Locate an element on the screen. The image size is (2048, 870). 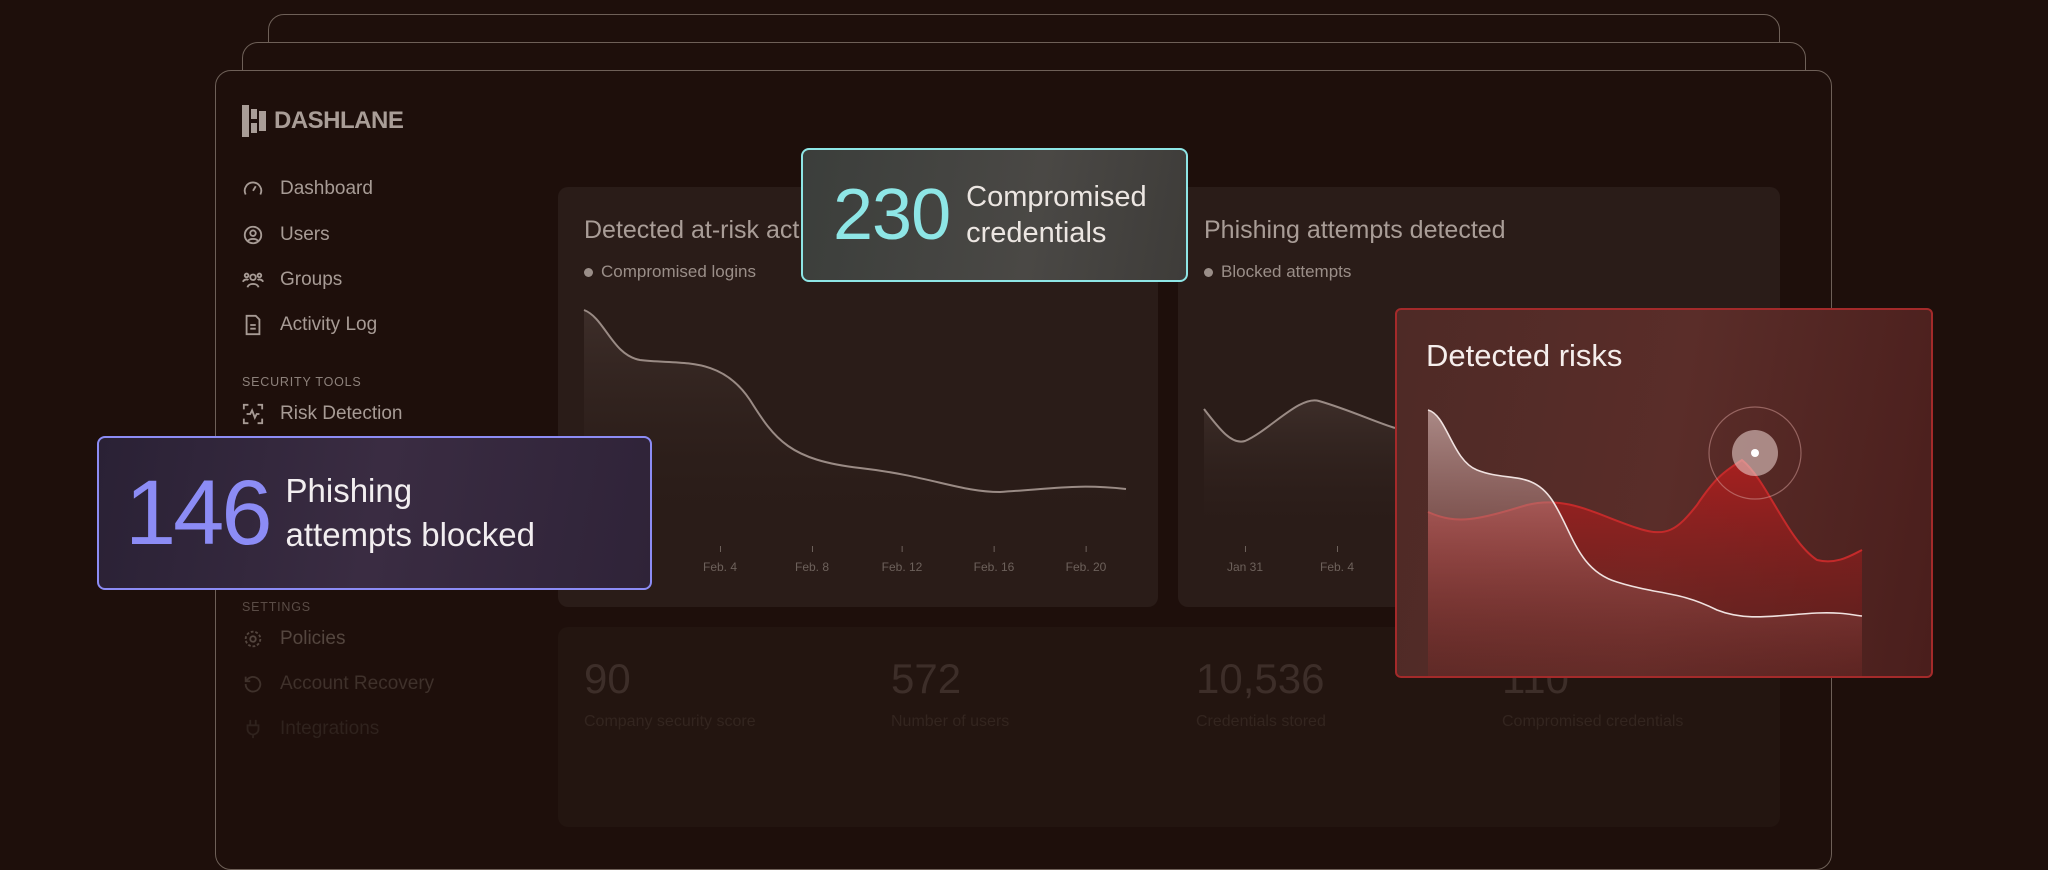
callout-line: Phishing is located at coordinates (349, 490).